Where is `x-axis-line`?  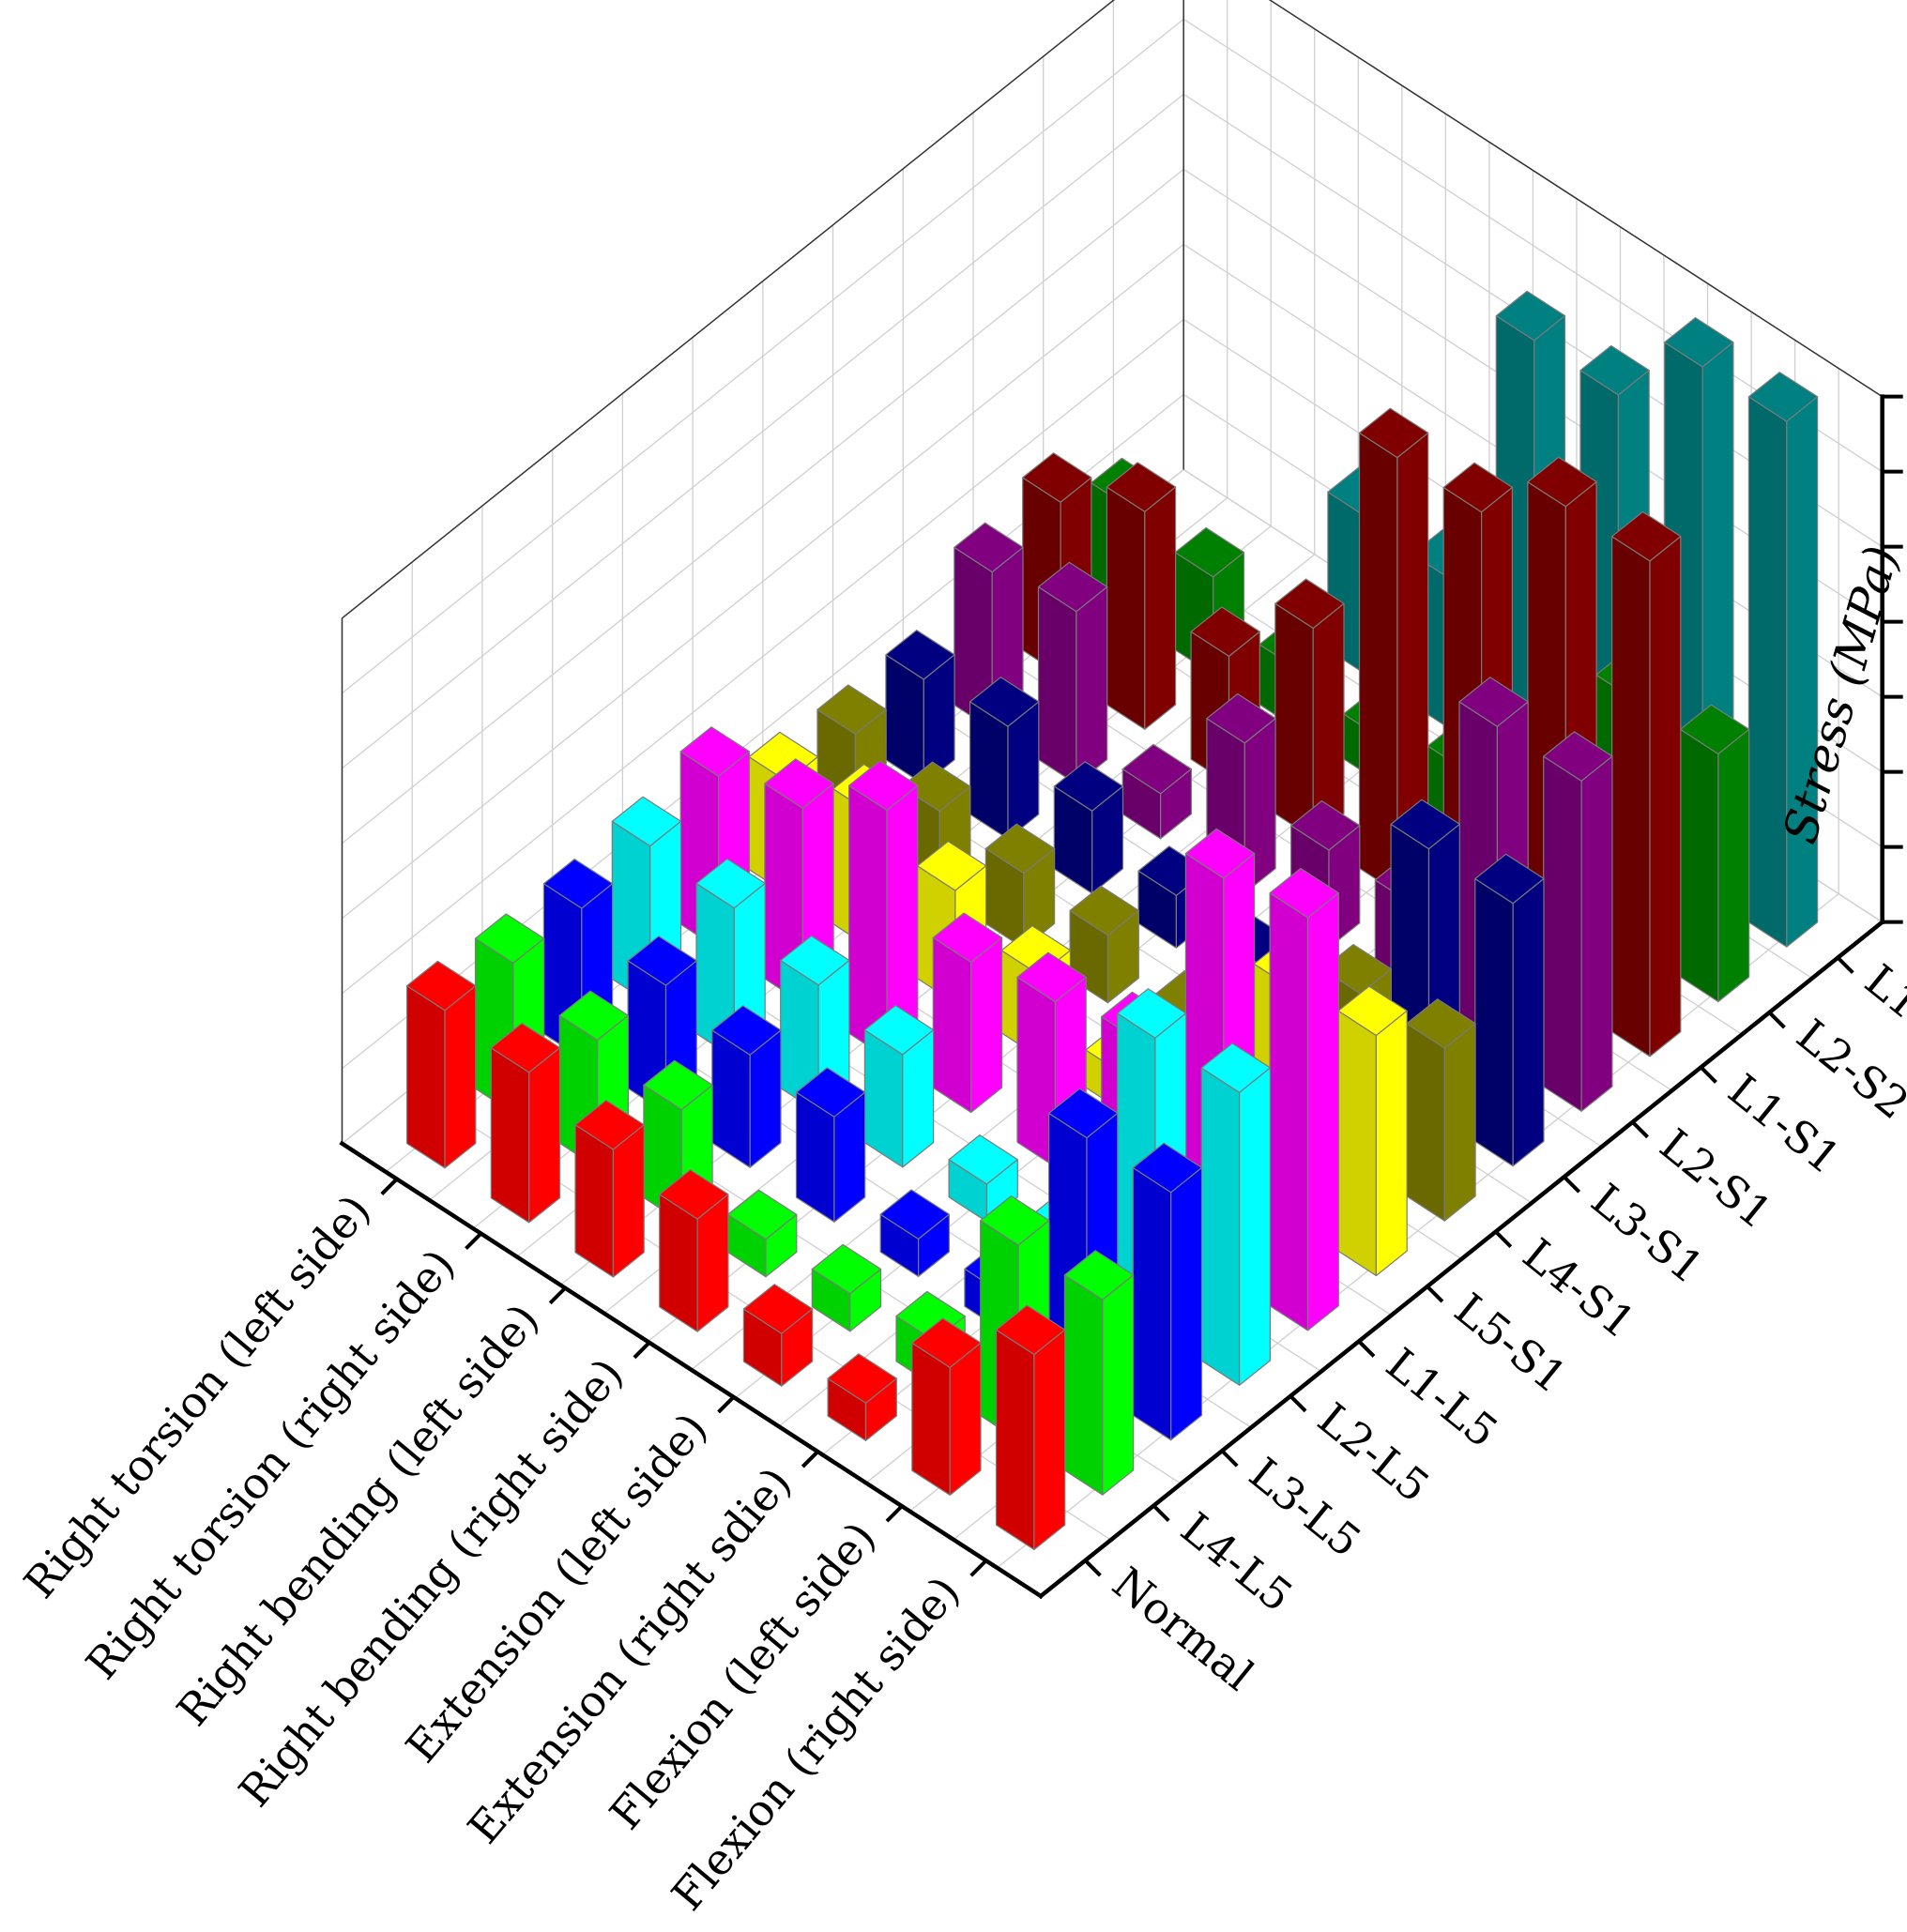 x-axis-line is located at coordinates (692, 1370).